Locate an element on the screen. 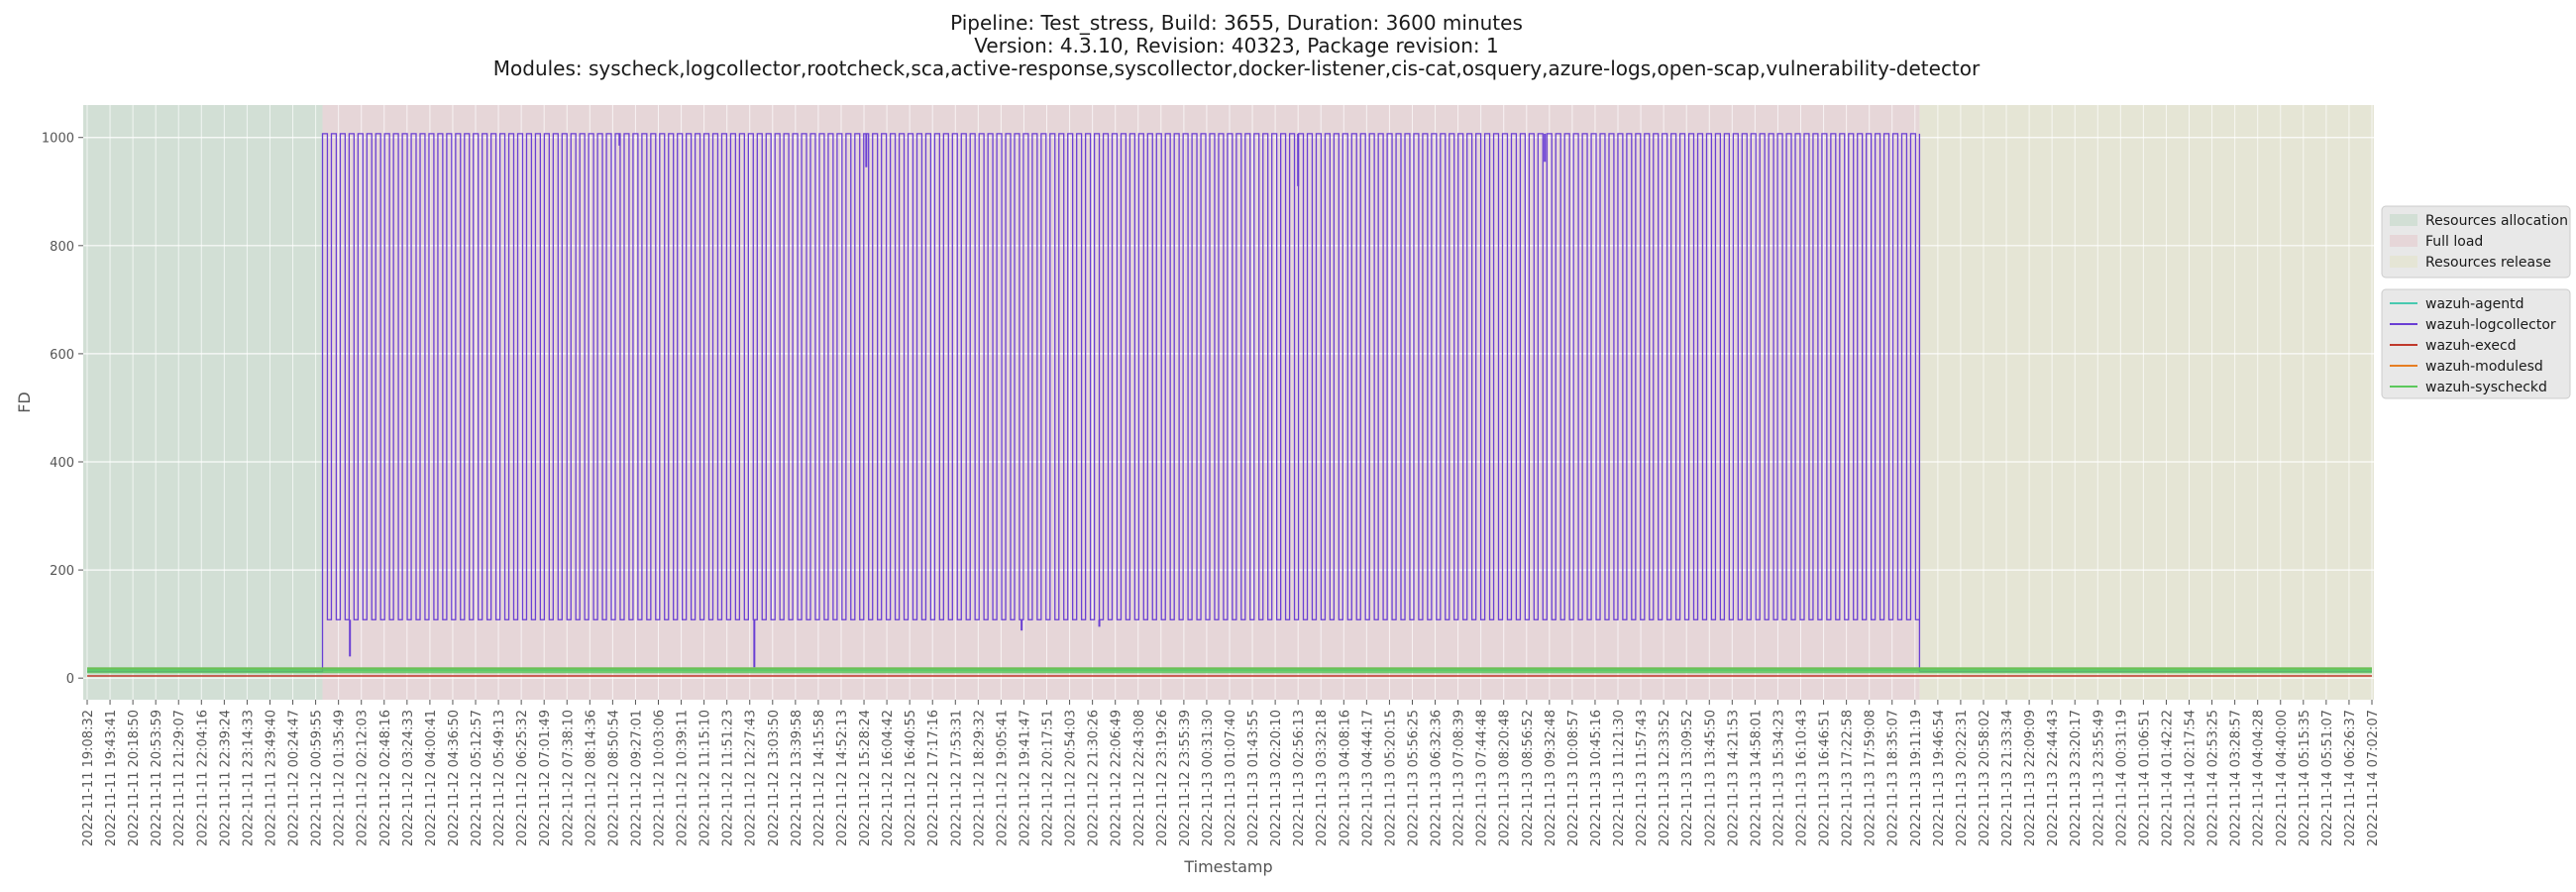  legend-label: Full load is located at coordinates (2454, 242).